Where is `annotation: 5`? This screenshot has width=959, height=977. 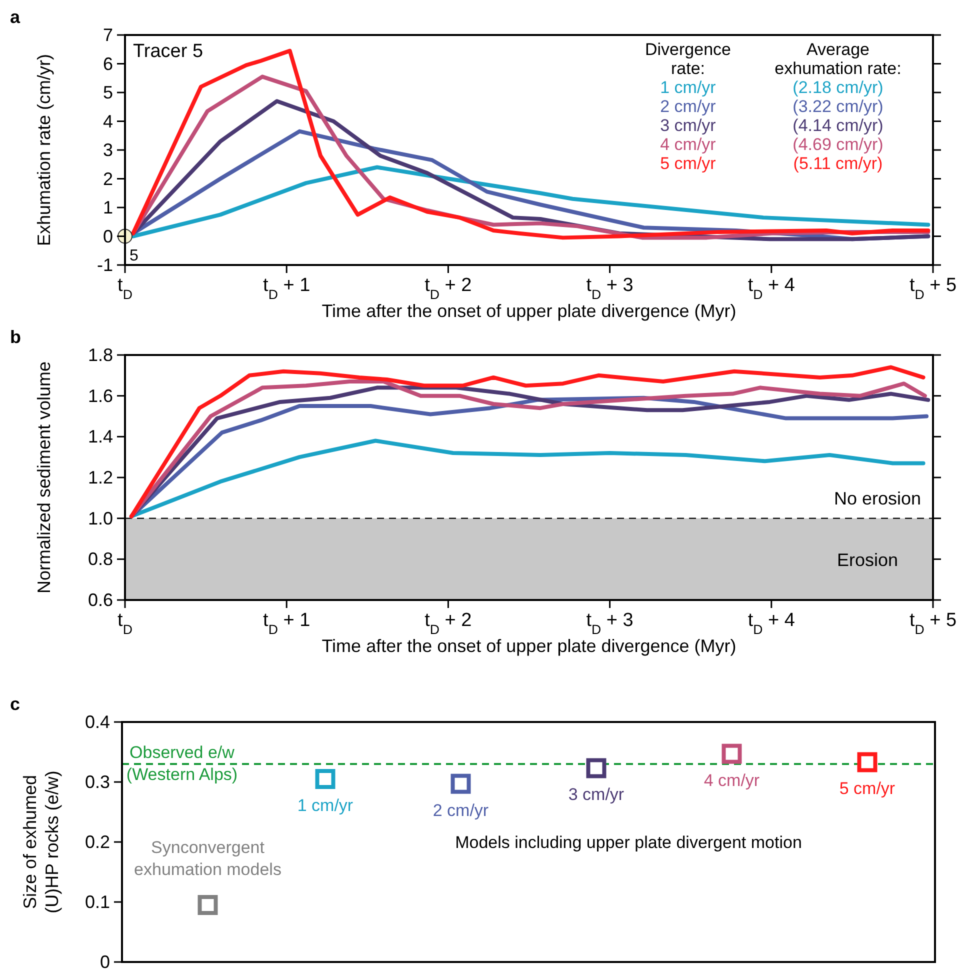 annotation: 5 is located at coordinates (134, 255).